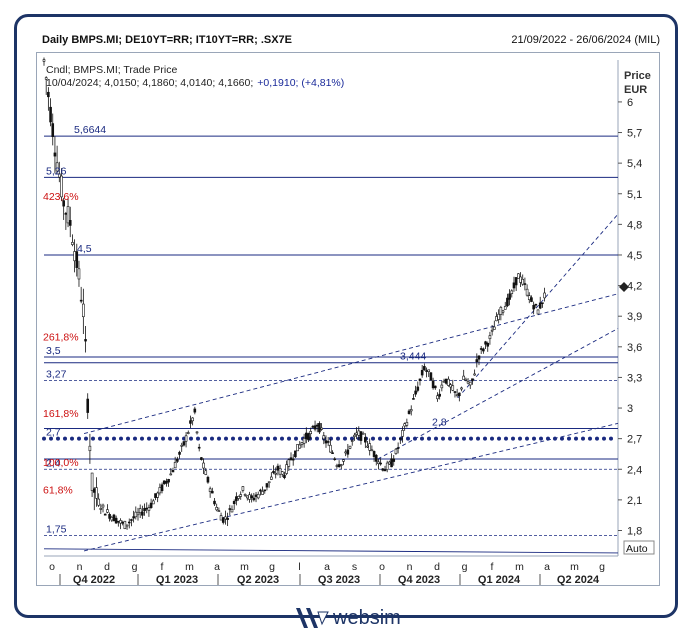 The width and height of the screenshot is (696, 634). What do you see at coordinates (300, 83) in the screenshot?
I see `legend-change: +0,1910; (+4,81%)` at bounding box center [300, 83].